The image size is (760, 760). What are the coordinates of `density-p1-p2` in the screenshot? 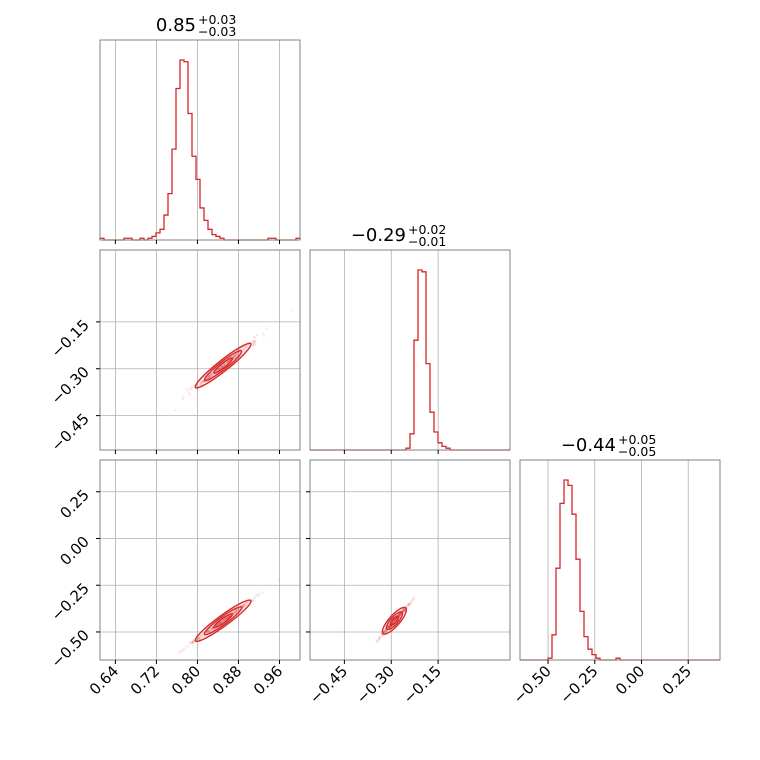 It's located at (395, 620).